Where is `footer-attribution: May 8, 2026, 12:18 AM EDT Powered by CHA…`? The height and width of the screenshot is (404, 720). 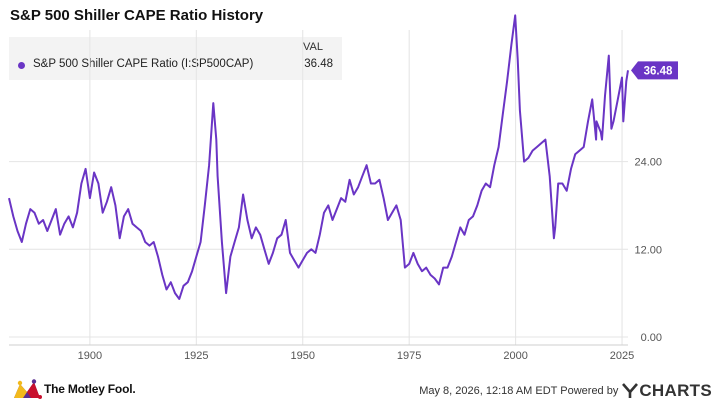
footer-attribution: May 8, 2026, 12:18 AM EDT Powered by CHA… is located at coordinates (565, 390).